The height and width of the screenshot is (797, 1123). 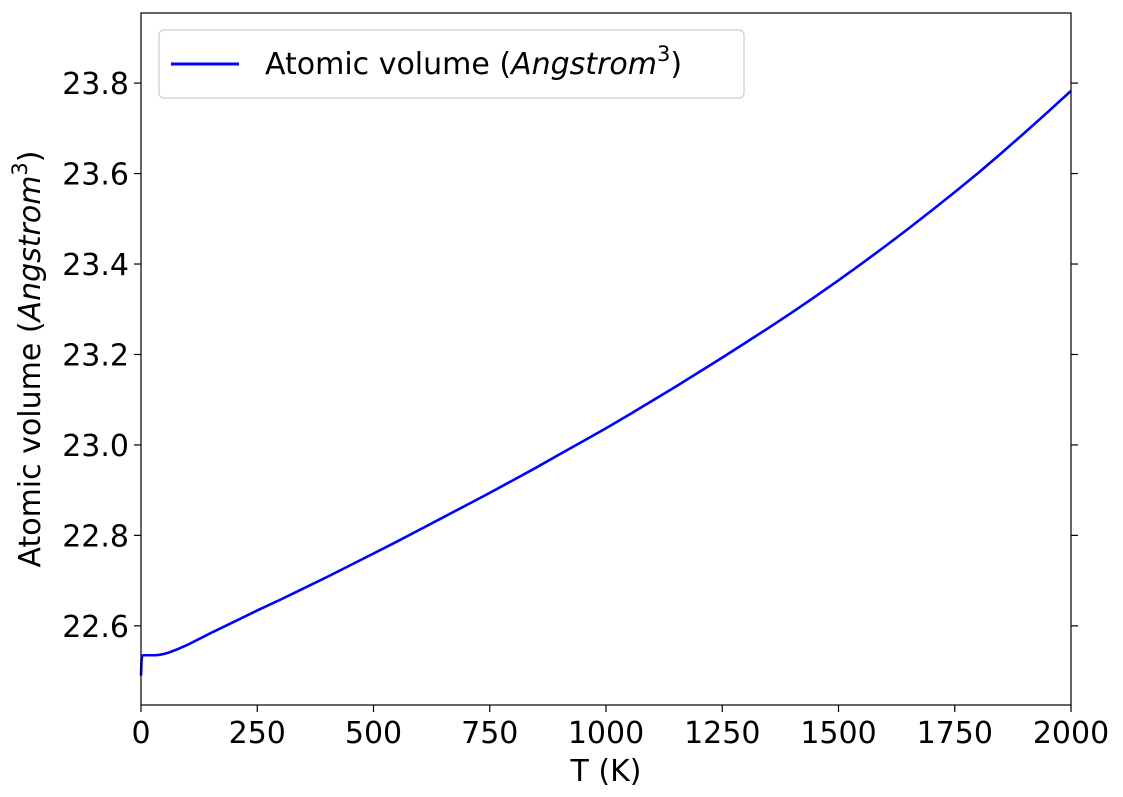 I want to click on legend-box, so click(x=451, y=64).